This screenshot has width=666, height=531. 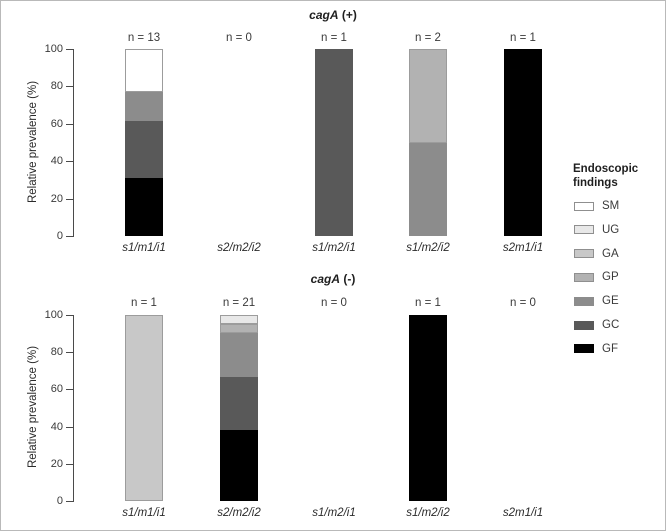 I want to click on legend-label-GP: GP, so click(x=610, y=277).